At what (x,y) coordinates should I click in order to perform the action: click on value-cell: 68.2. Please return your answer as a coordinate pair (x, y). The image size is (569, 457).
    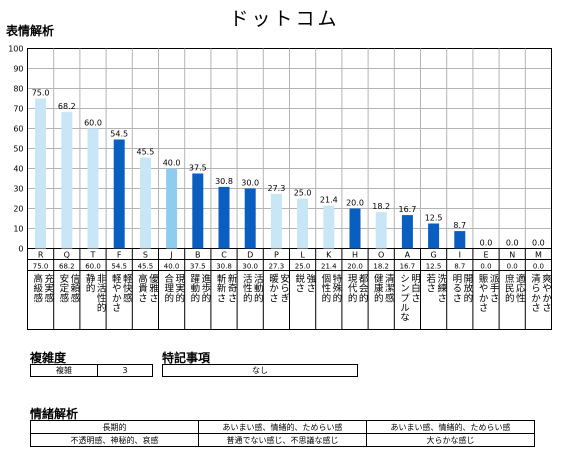
    Looking at the image, I should click on (67, 267).